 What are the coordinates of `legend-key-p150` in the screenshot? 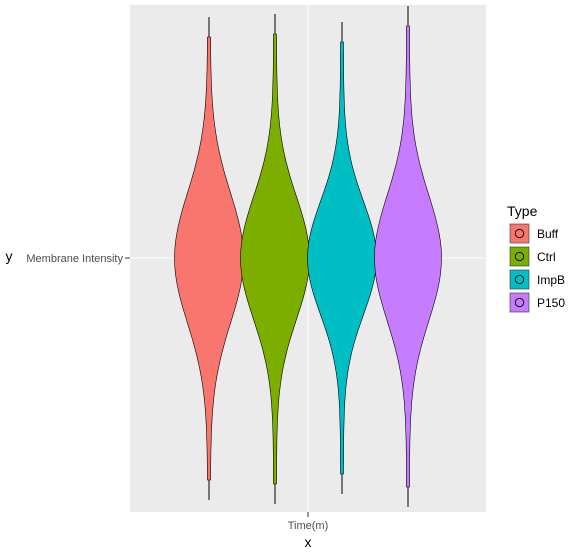 It's located at (519, 302).